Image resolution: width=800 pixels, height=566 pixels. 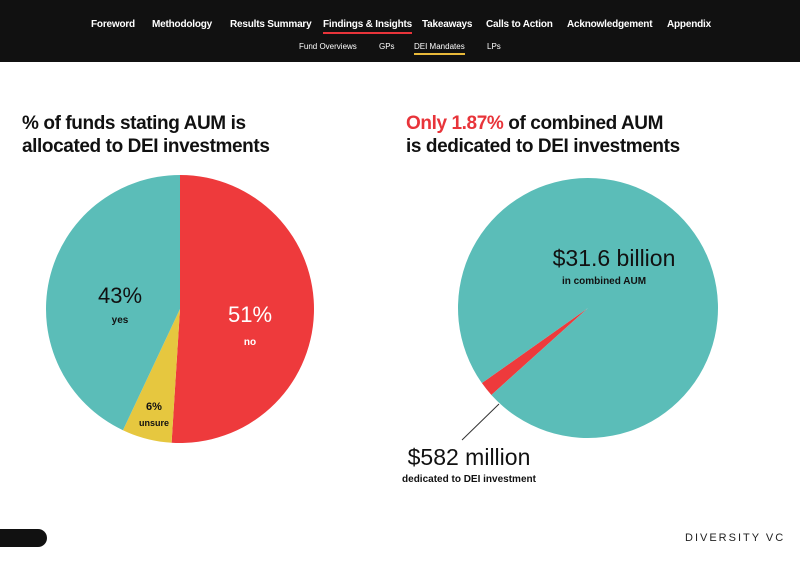 I want to click on pie-slice-no, so click(x=243, y=308).